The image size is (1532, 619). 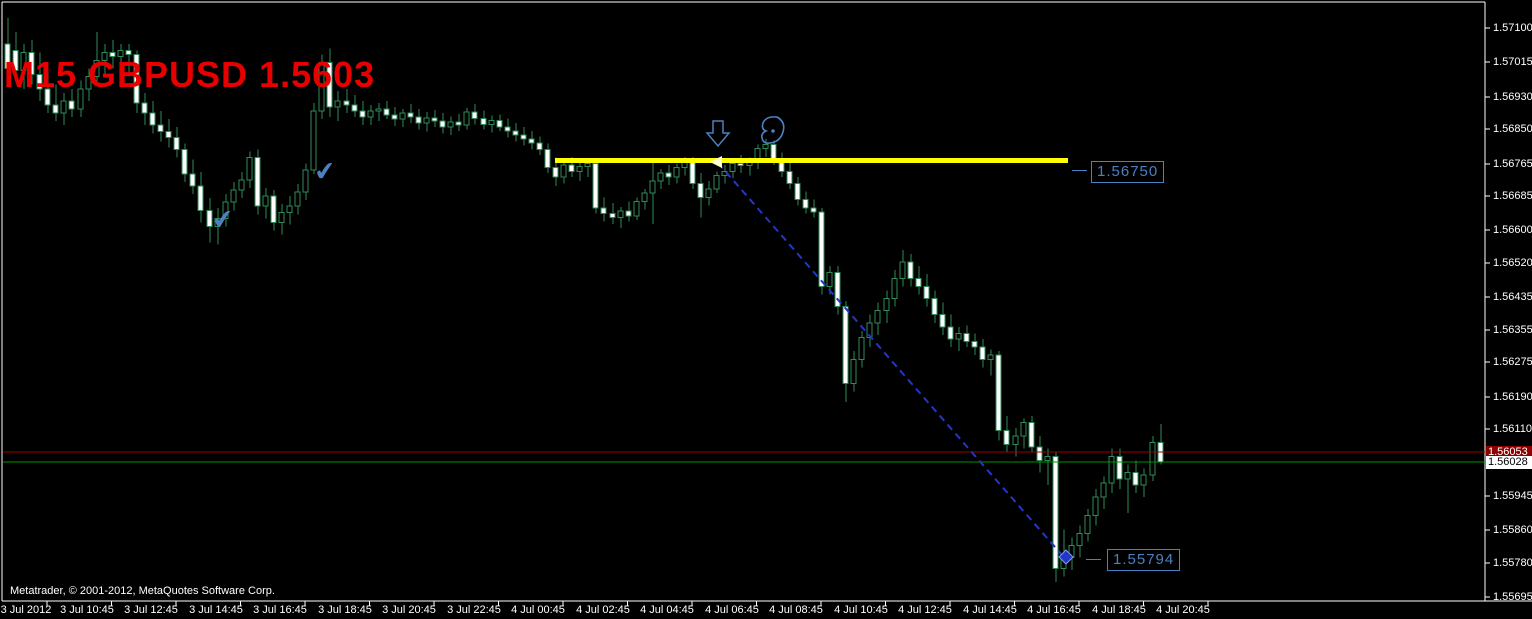 What do you see at coordinates (1509, 462) in the screenshot?
I see `bid-price-label: 1.56028` at bounding box center [1509, 462].